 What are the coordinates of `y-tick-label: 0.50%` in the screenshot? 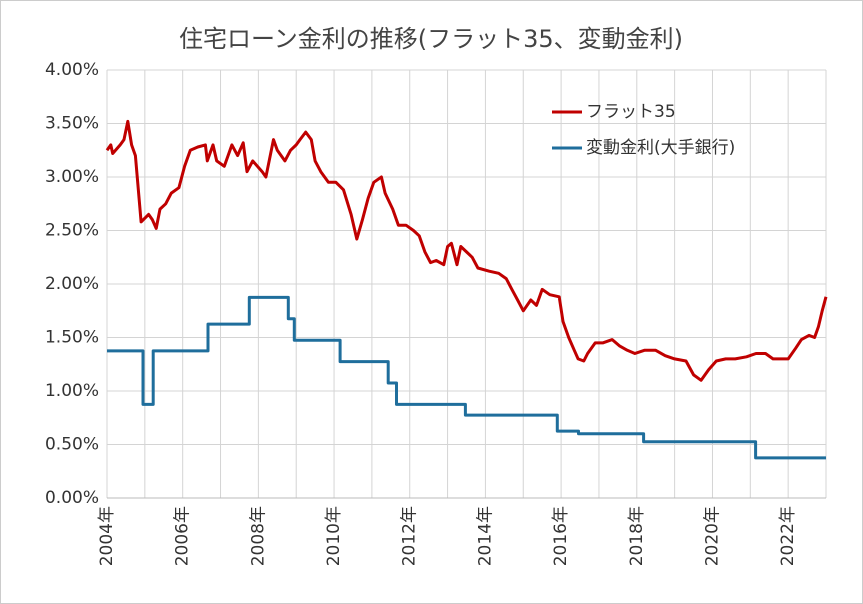 It's located at (72, 445).